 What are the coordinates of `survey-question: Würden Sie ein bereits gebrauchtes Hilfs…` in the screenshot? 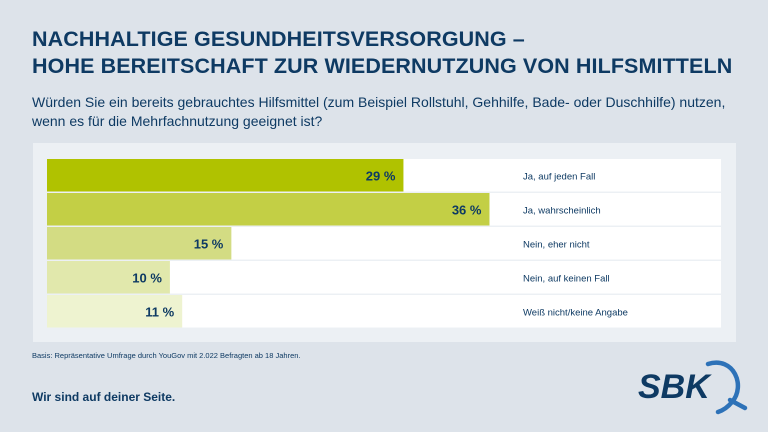 It's located at (379, 111).